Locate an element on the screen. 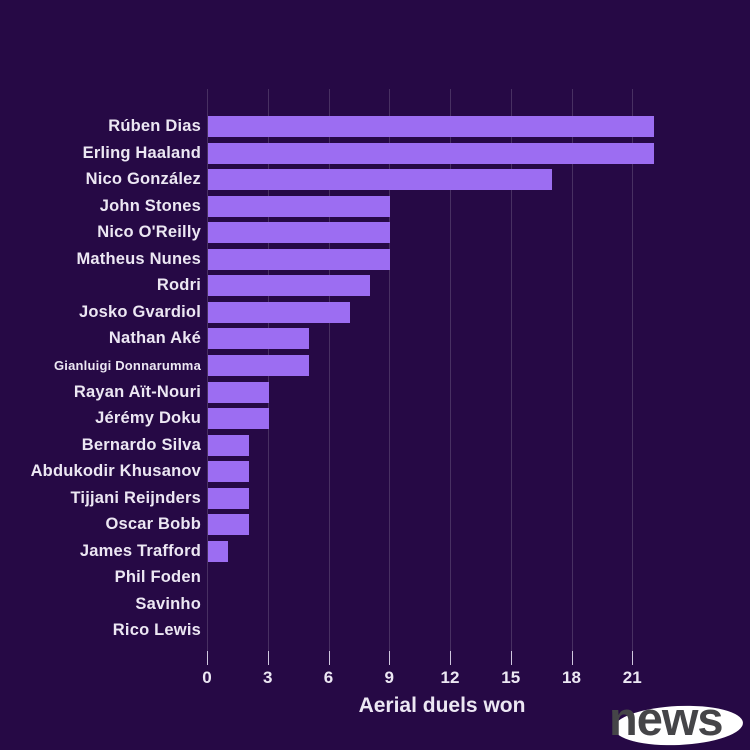 This screenshot has width=750, height=750. player-label: Erling Haaland is located at coordinates (141, 152).